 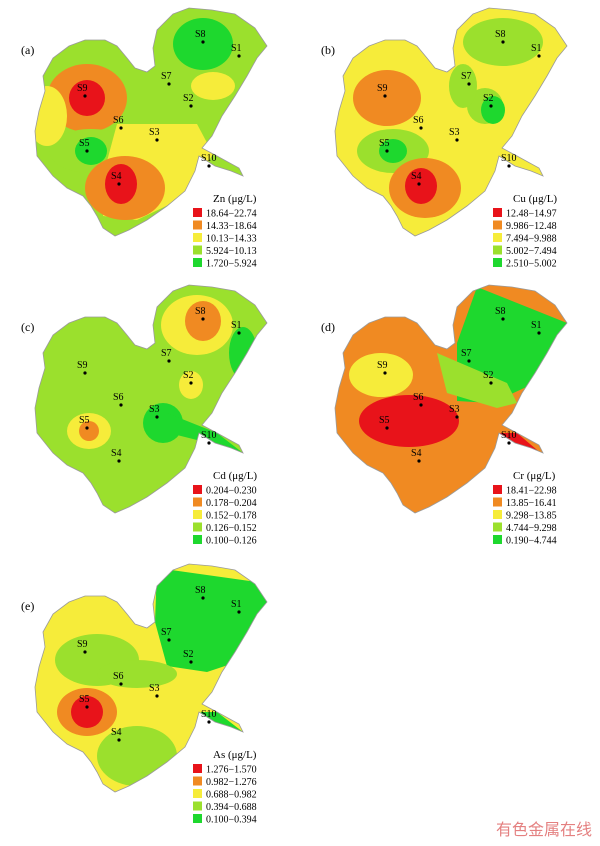 What do you see at coordinates (457, 417) in the screenshot?
I see `site-point-s3` at bounding box center [457, 417].